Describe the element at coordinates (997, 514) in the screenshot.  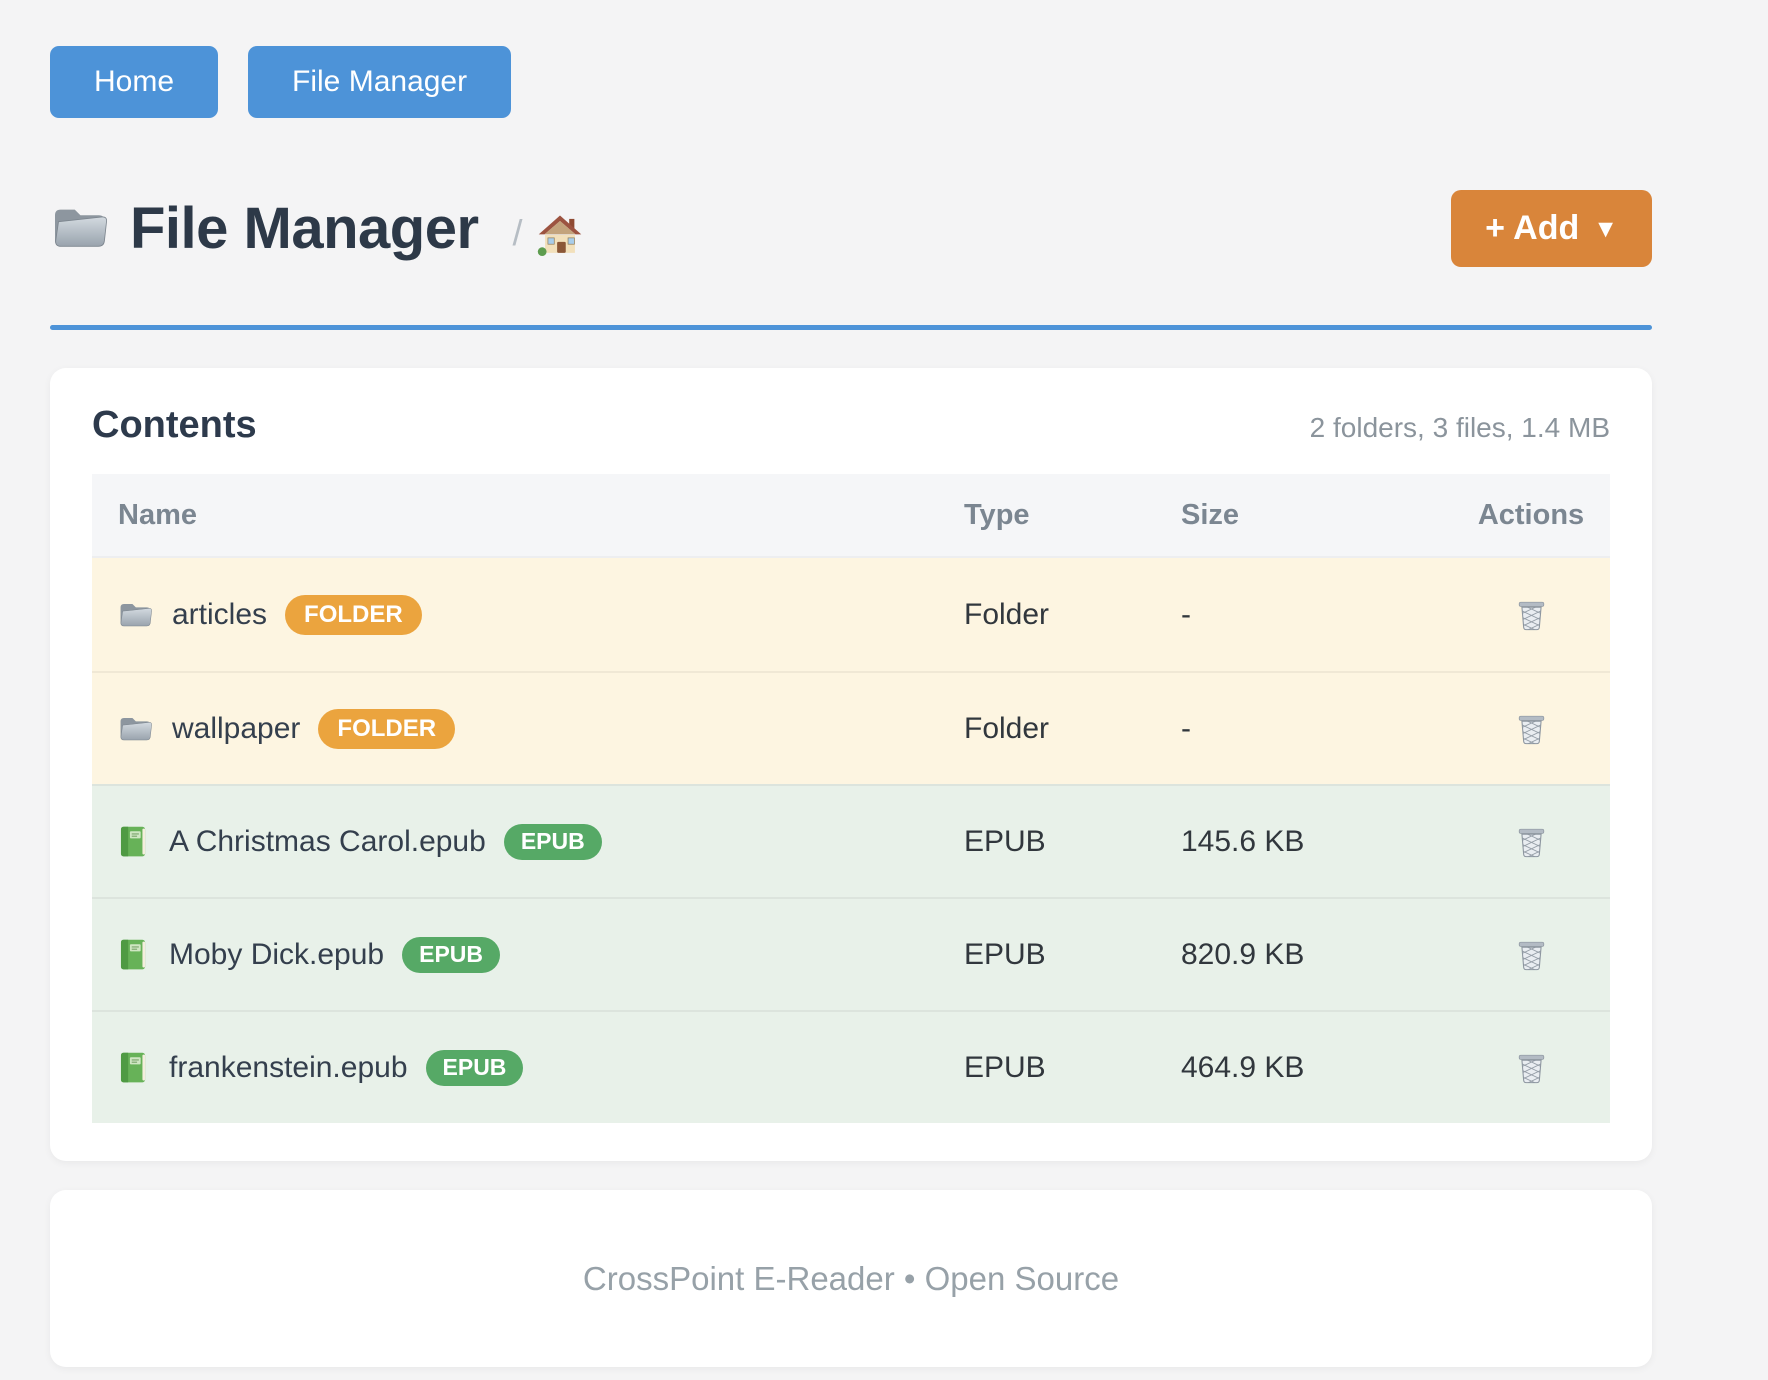
I see `column-header-type: Type` at that location.